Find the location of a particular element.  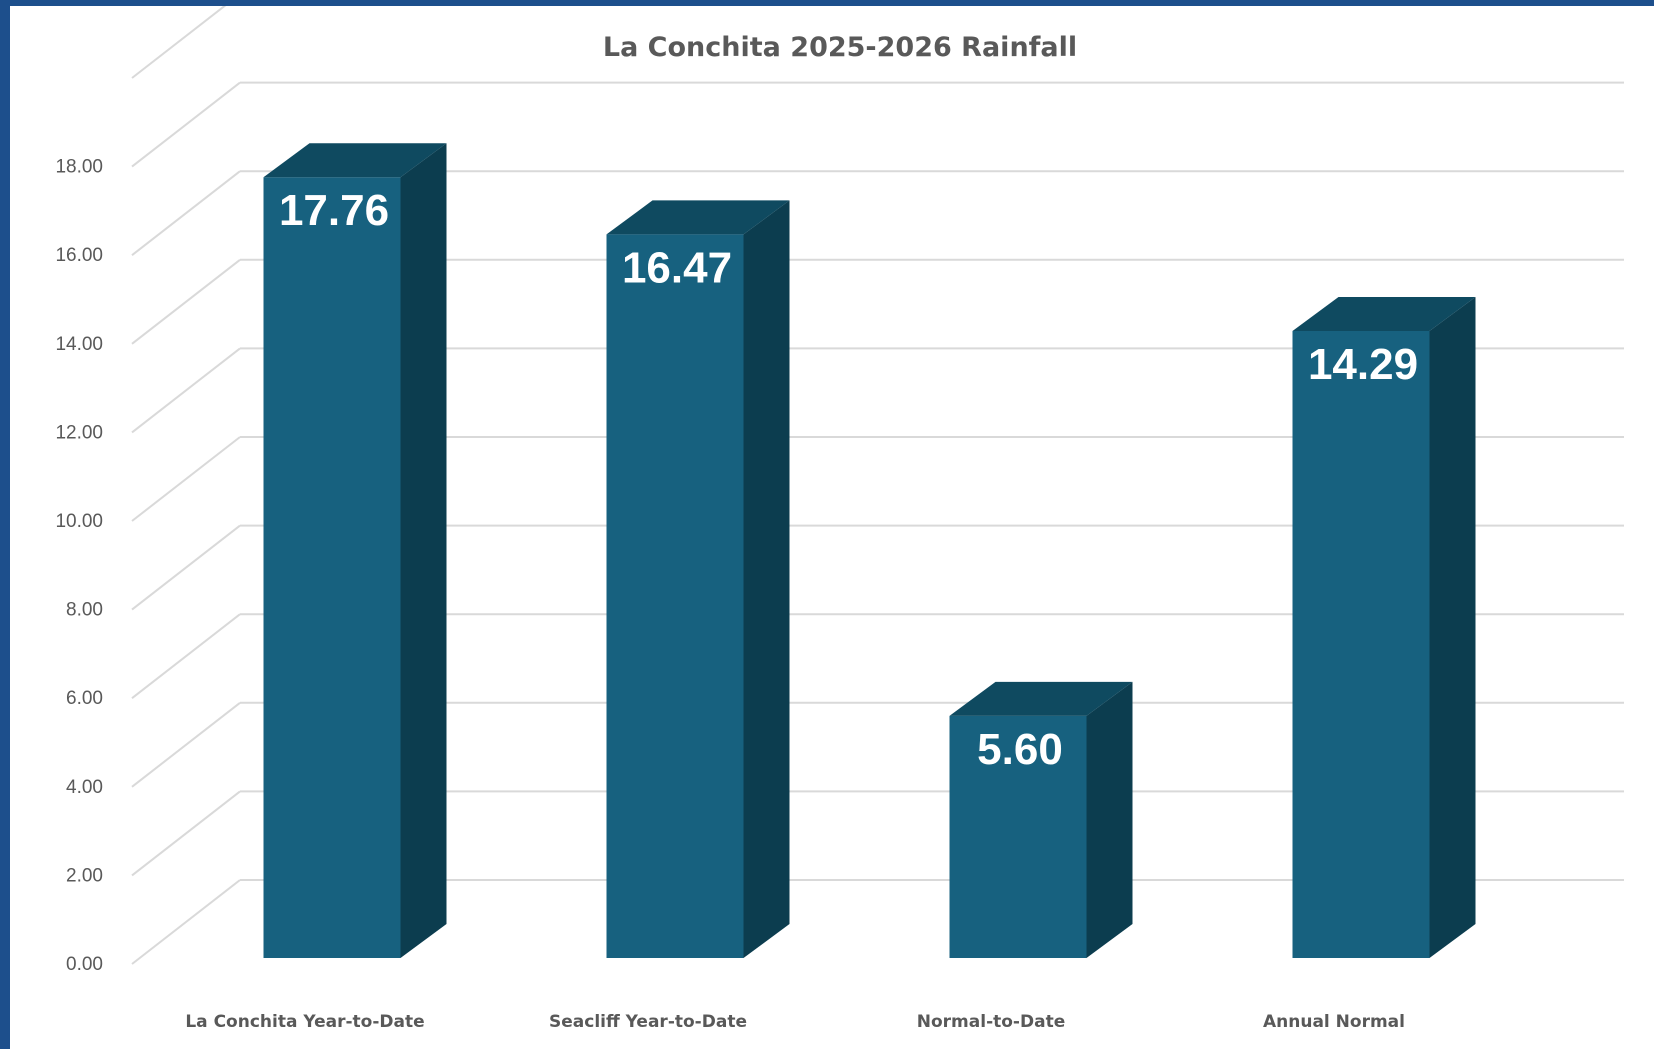

bar-3: 5.60 is located at coordinates (1041, 819).